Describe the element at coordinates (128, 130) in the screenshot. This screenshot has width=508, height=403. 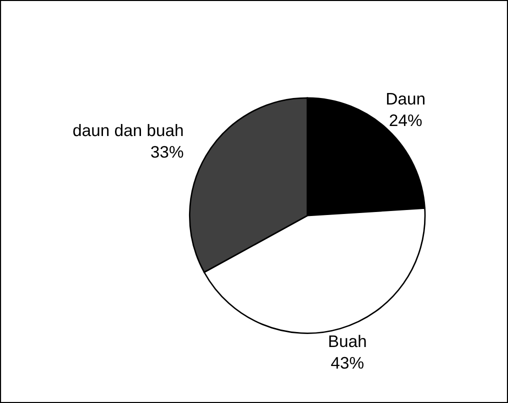
I see `slice-label: daun dan buah` at that location.